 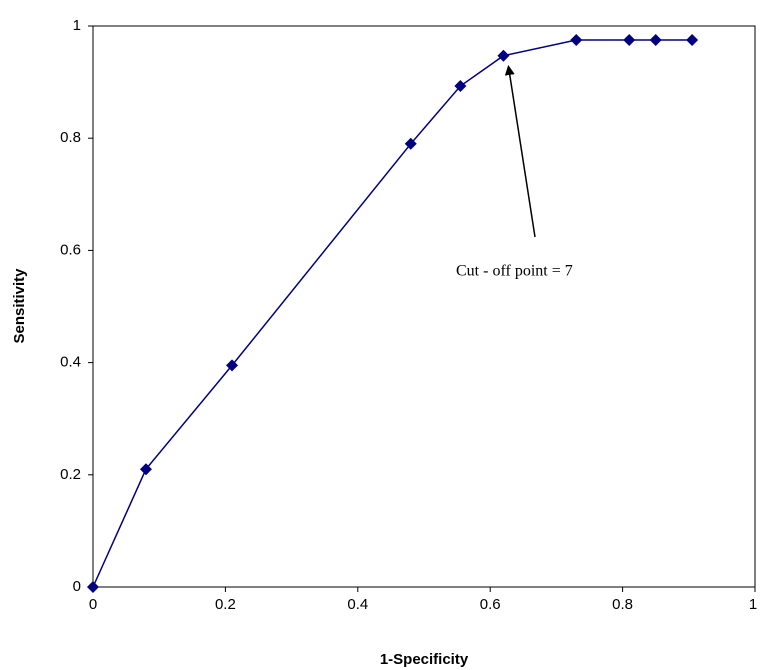 I want to click on x-tick-label: 0.6, so click(x=490, y=604).